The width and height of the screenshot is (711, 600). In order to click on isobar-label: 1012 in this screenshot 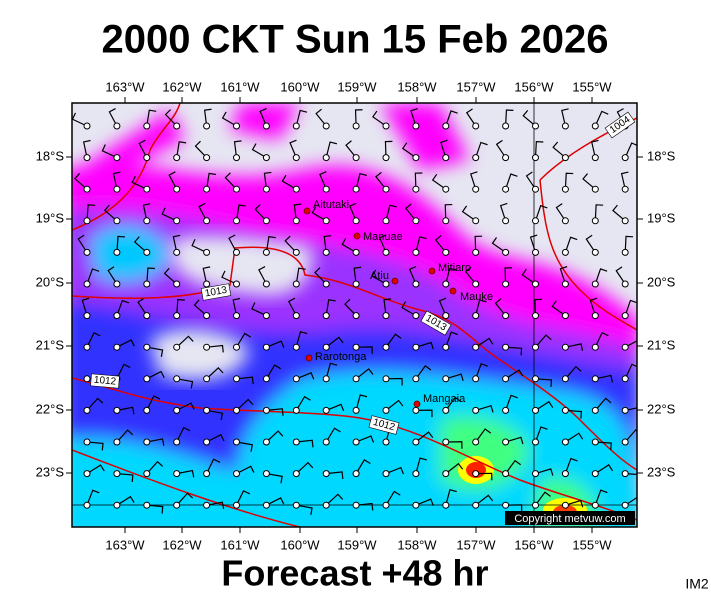, I will do `click(384, 425)`.